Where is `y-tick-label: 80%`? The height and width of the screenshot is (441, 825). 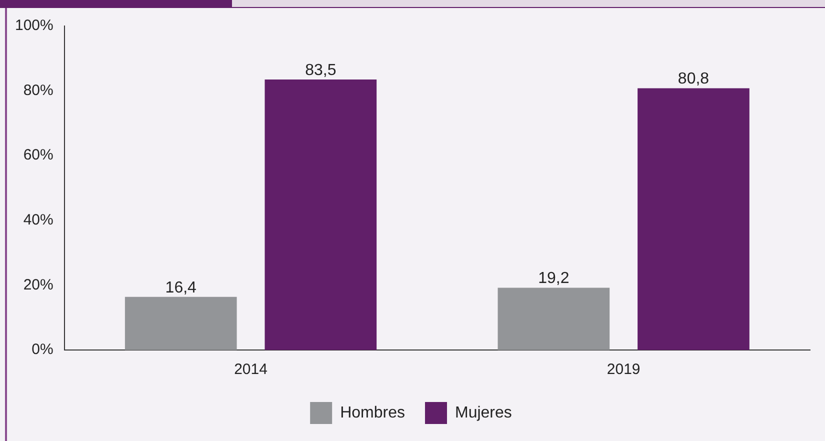
y-tick-label: 80% is located at coordinates (38, 90).